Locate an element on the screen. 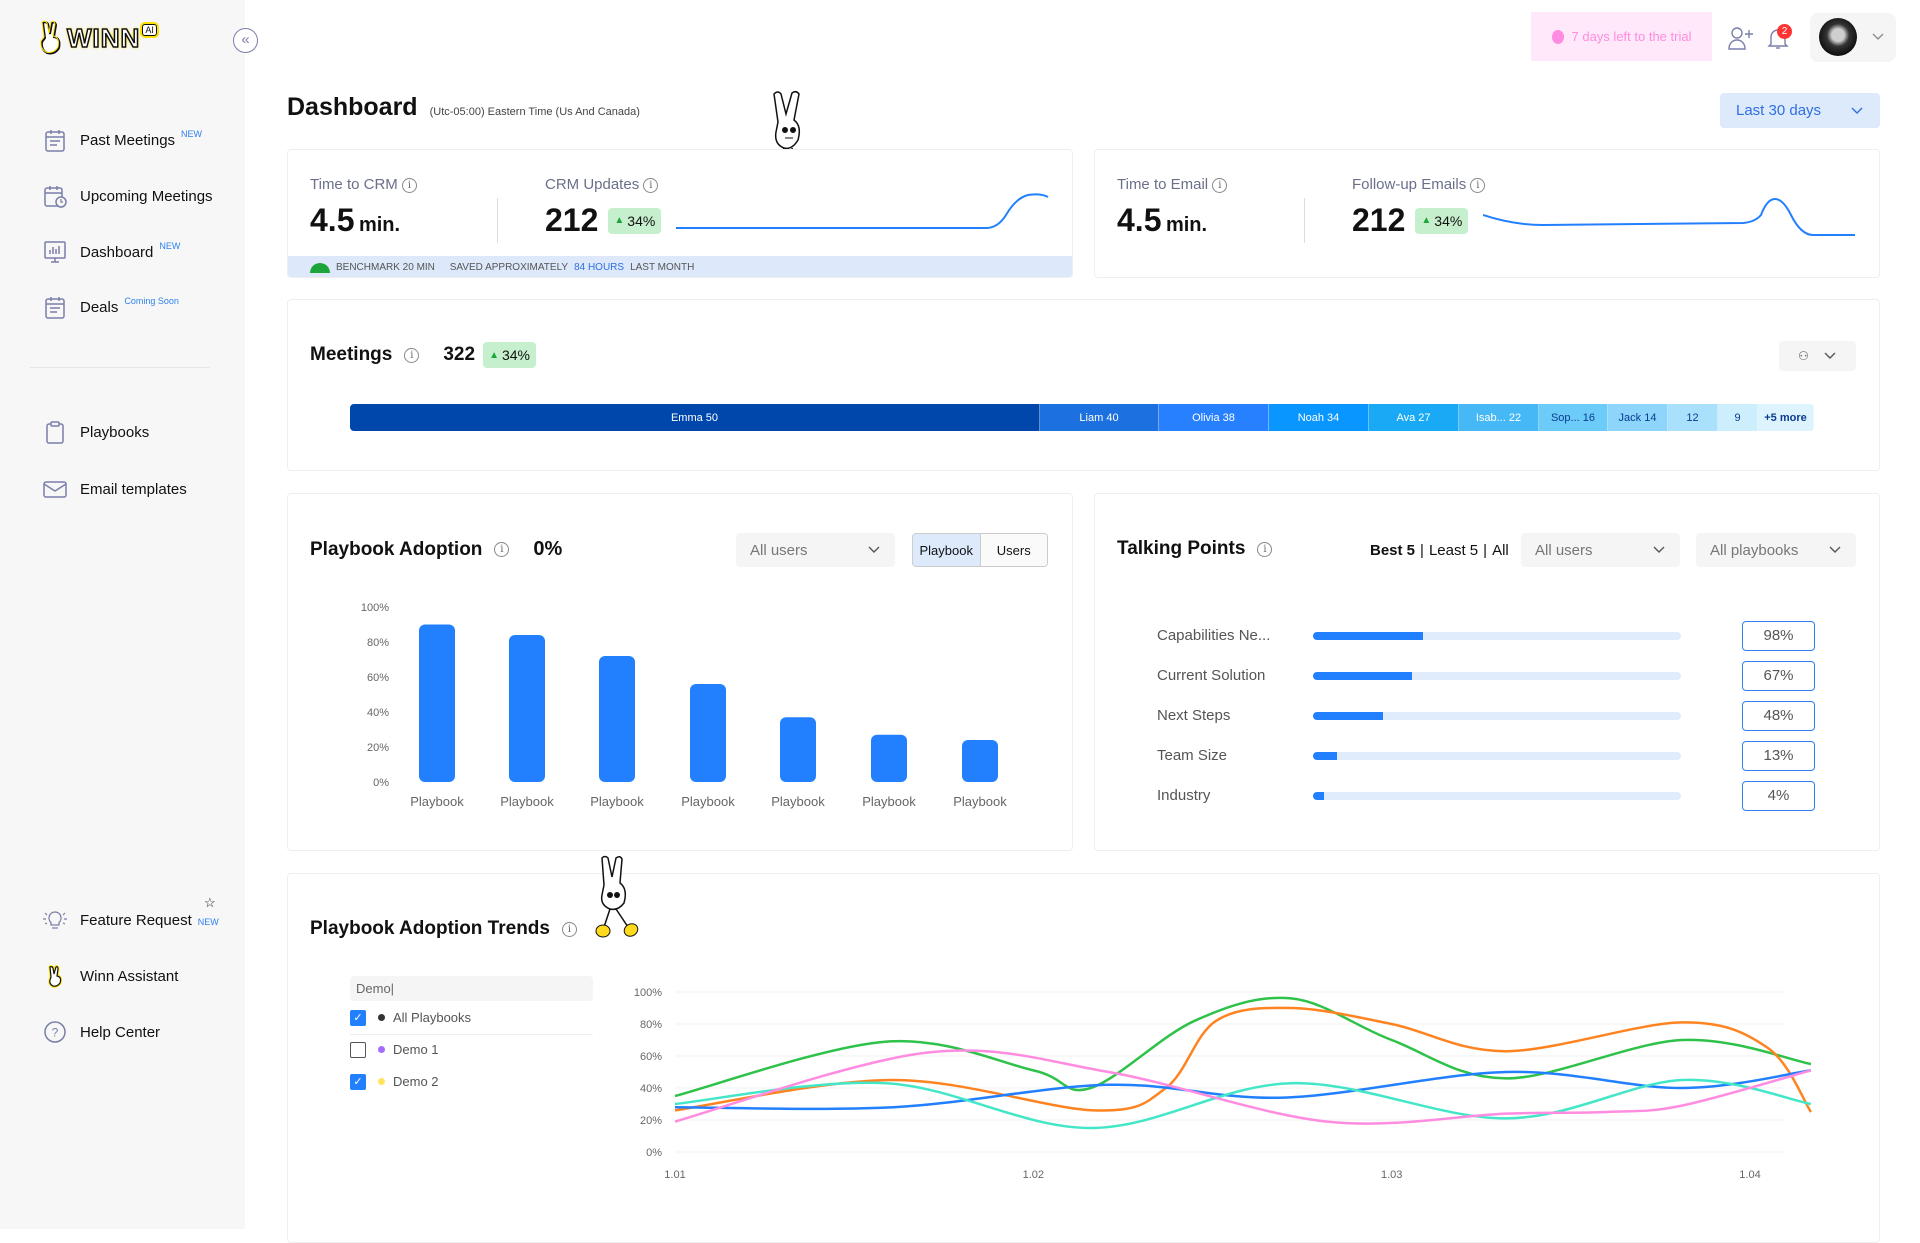 This screenshot has width=1920, height=1243. meetings-segment: 12 is located at coordinates (1693, 417).